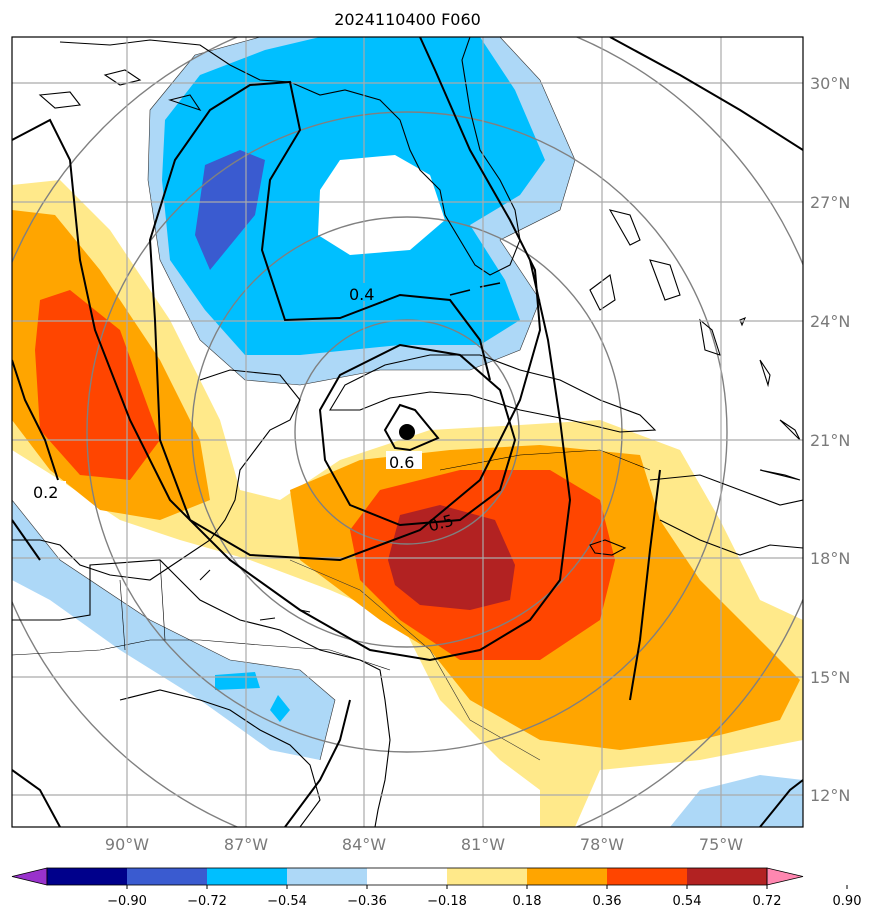  Describe the element at coordinates (364, 844) in the screenshot. I see `lon-label-84w: 84°W` at that location.